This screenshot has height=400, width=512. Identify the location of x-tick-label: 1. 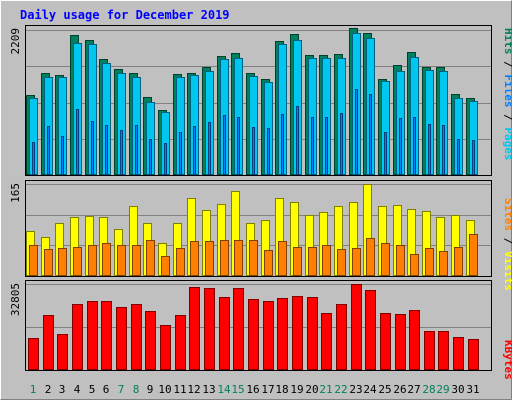
(33, 389).